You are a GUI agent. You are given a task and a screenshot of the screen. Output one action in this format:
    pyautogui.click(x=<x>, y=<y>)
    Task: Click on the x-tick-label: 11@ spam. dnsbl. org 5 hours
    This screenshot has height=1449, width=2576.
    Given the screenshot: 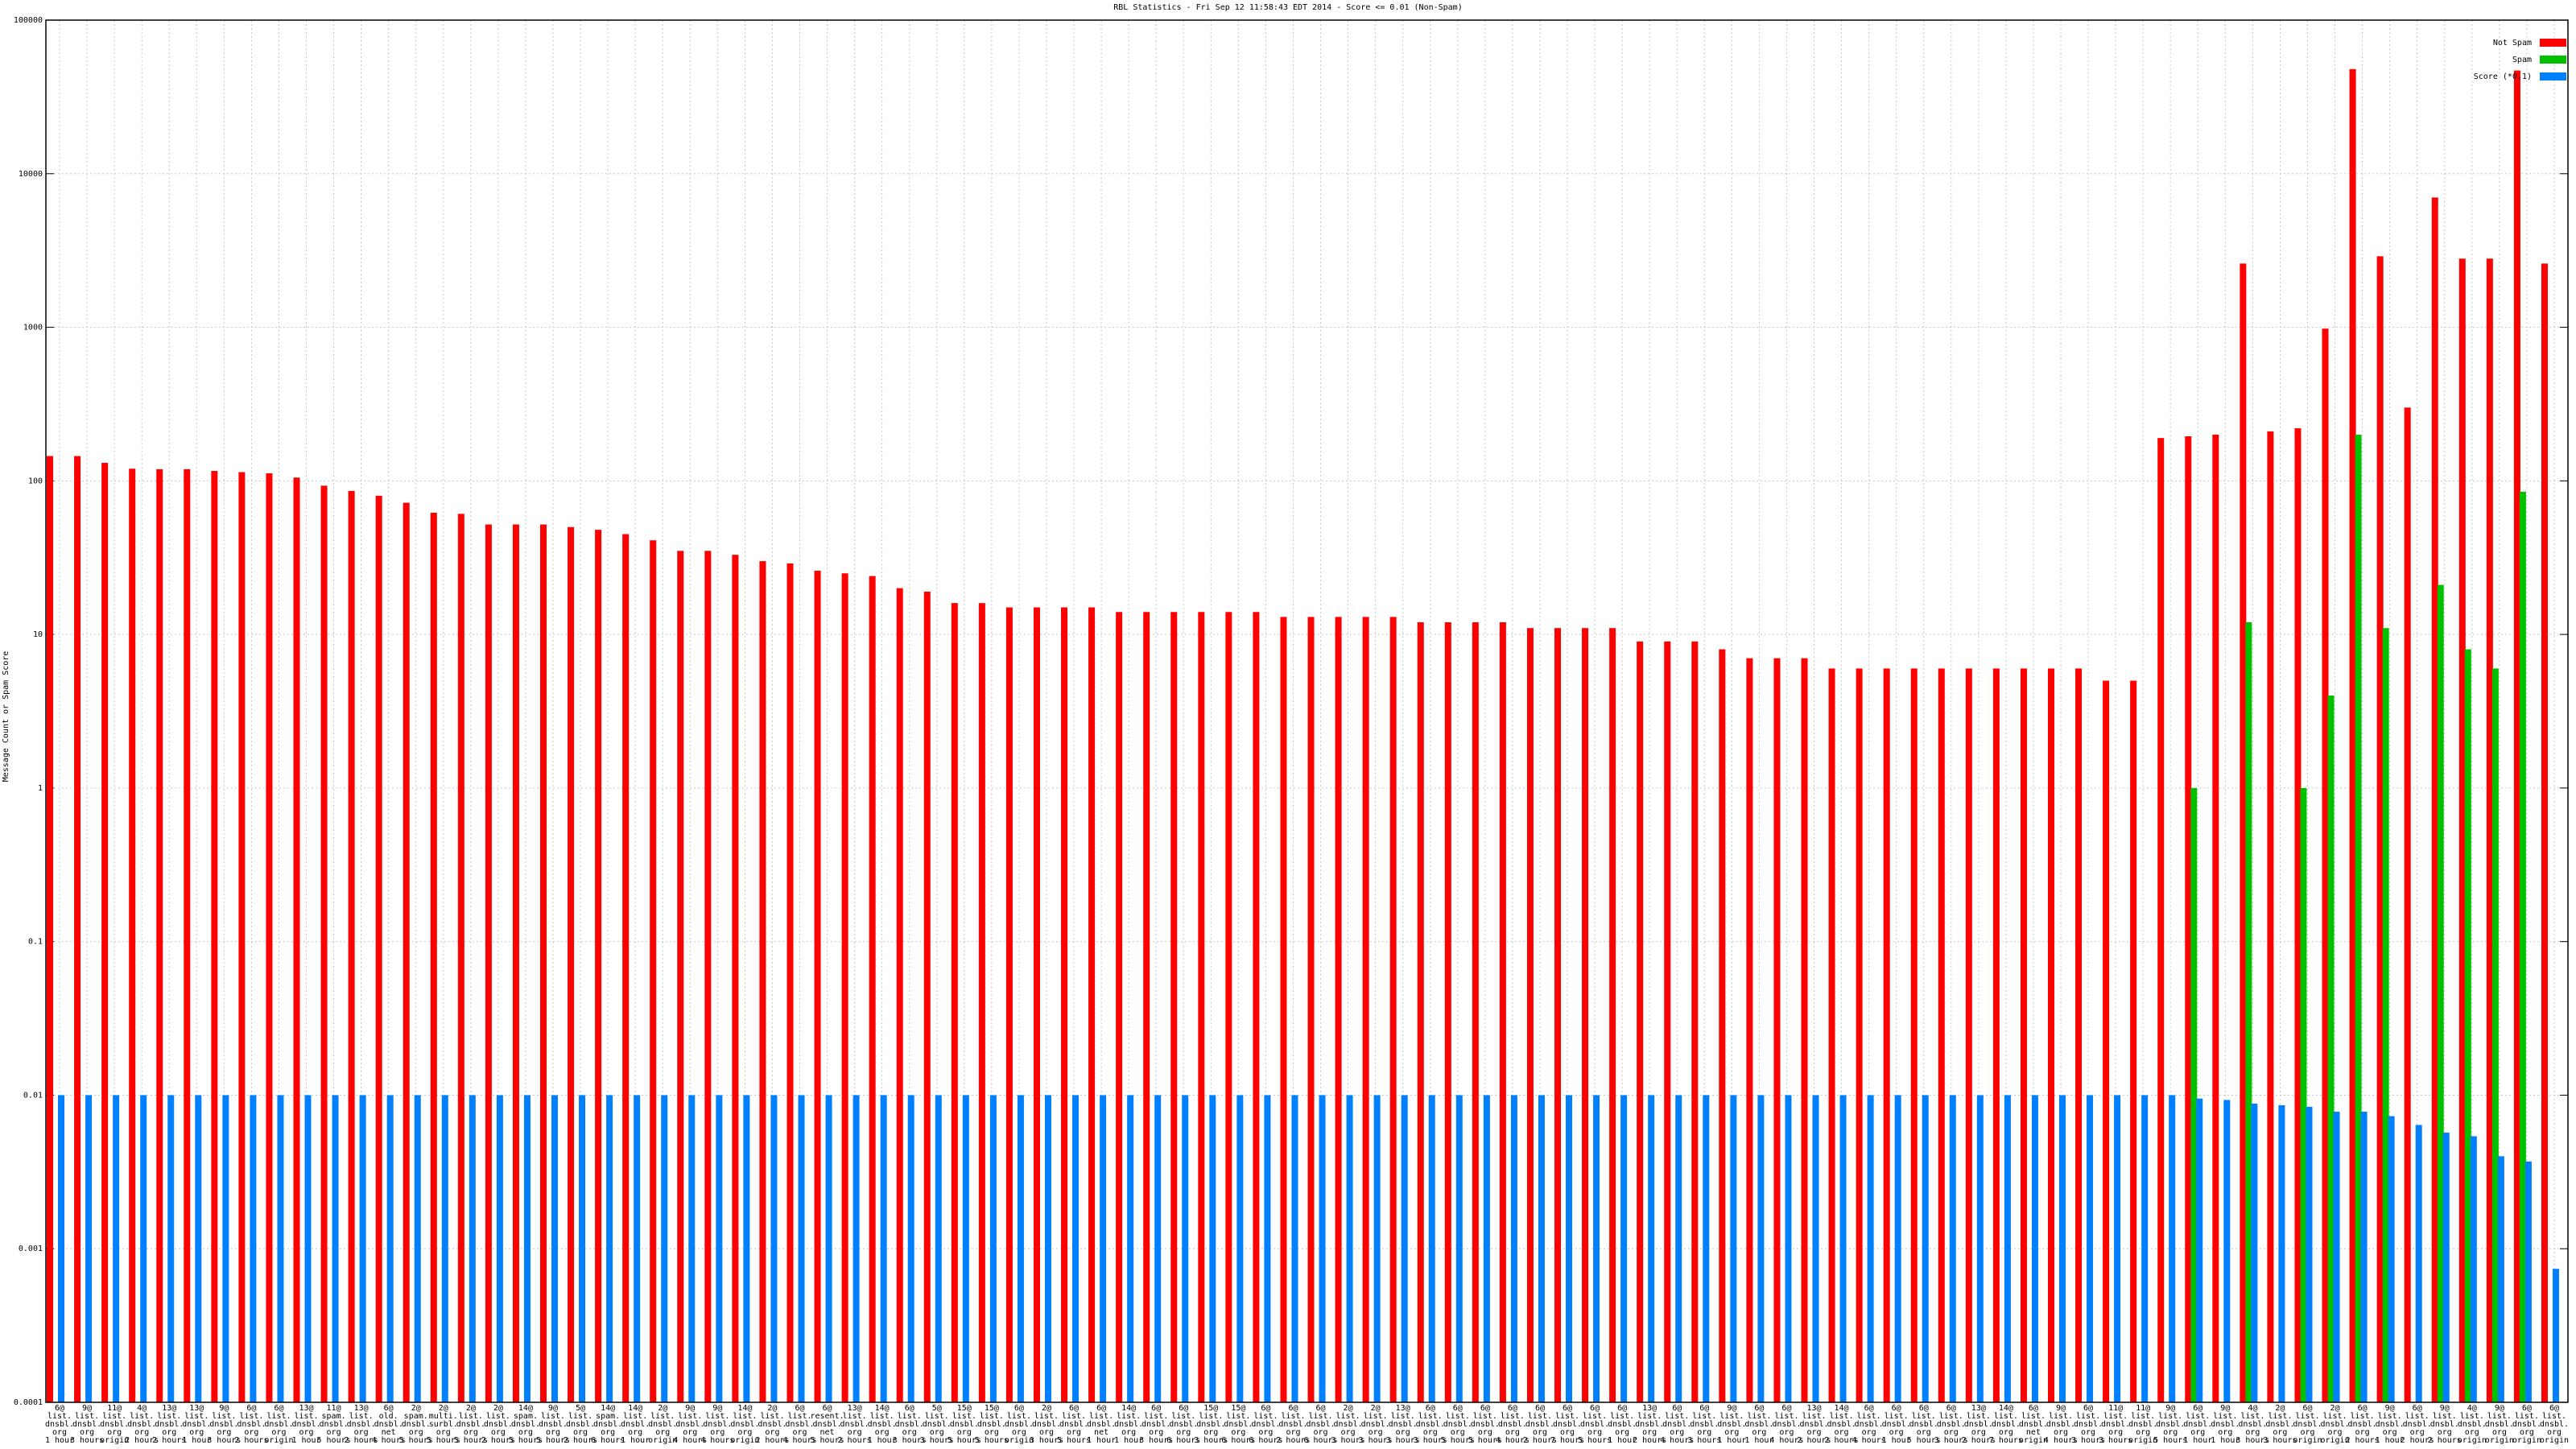 What is the action you would take?
    pyautogui.click(x=333, y=1424)
    